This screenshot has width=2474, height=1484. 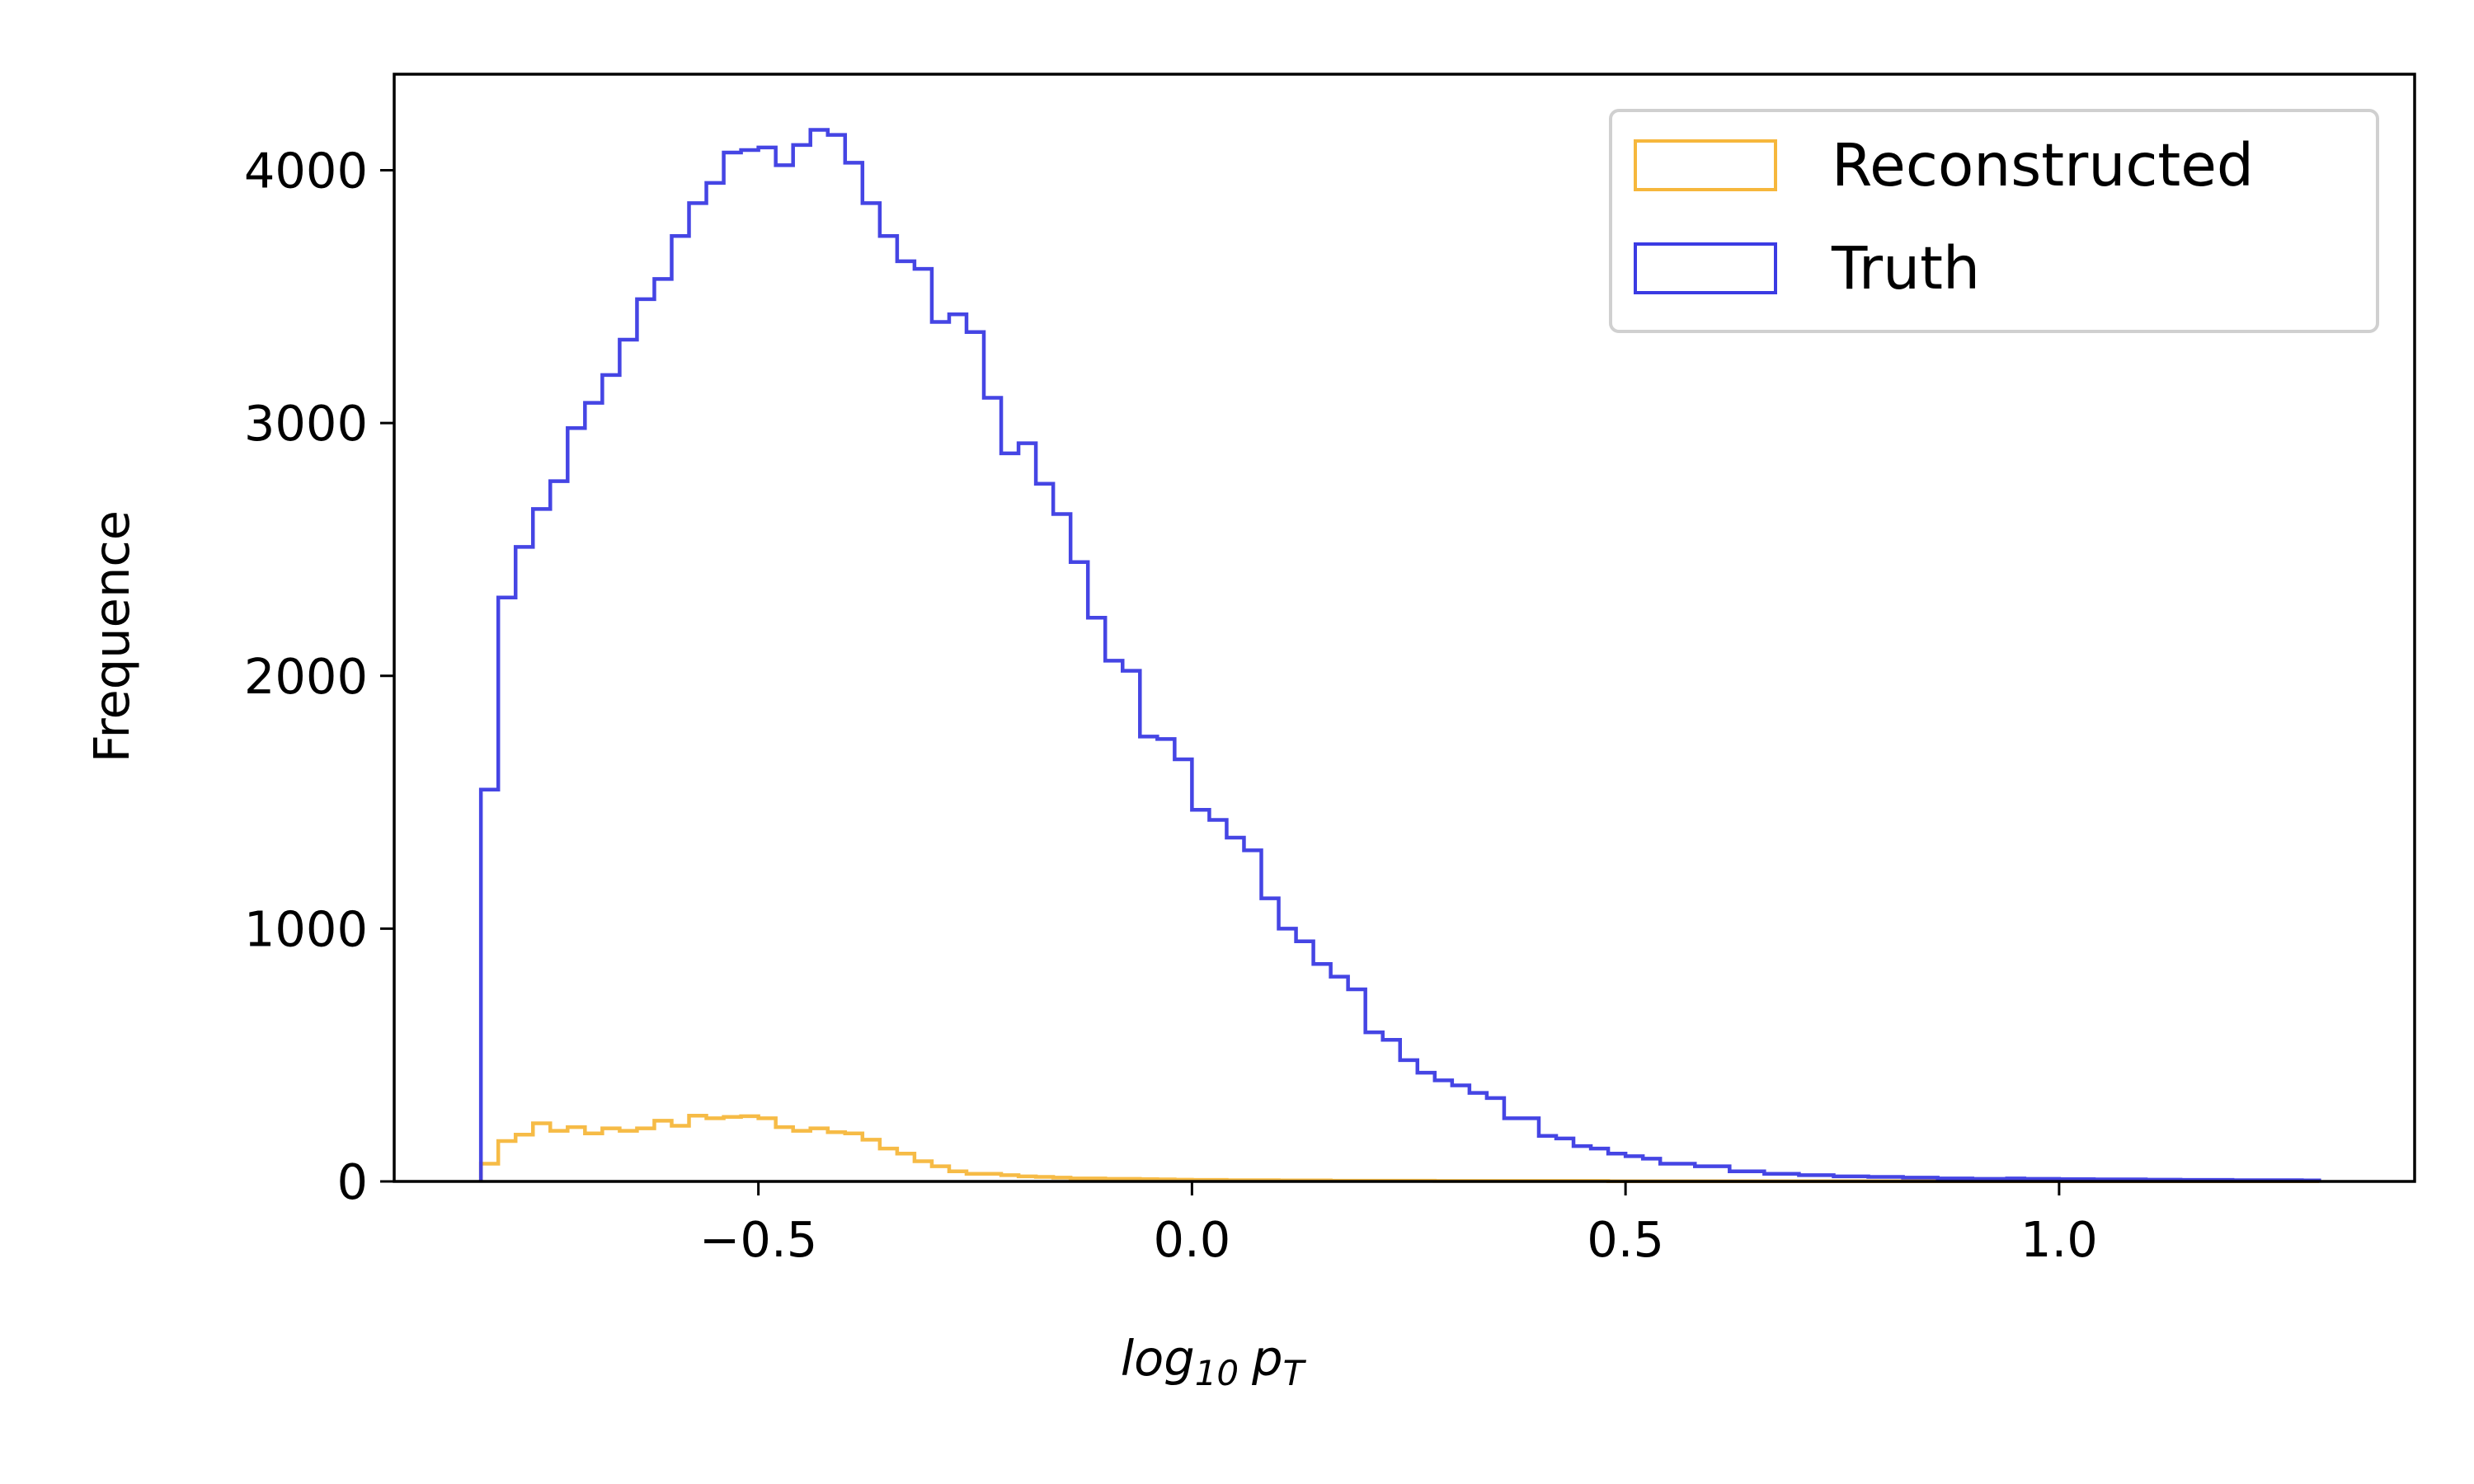 I want to click on x-axis-title: log10 pT, so click(x=1214, y=1361).